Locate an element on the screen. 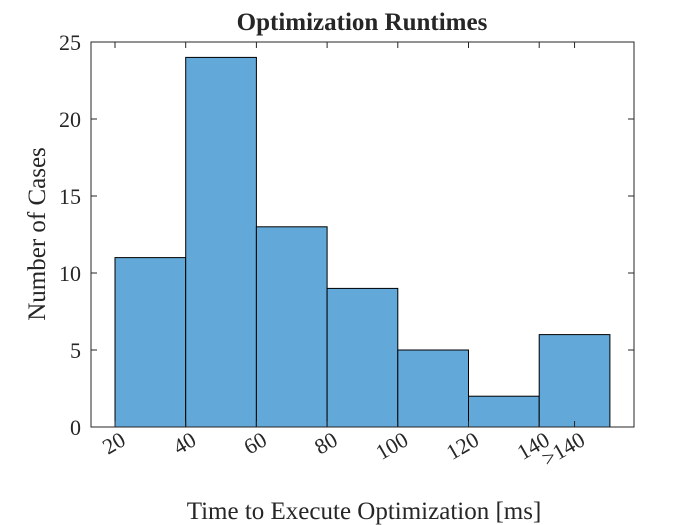  x-axis-label: Time to Execute Optimization [ms] is located at coordinates (364, 511).